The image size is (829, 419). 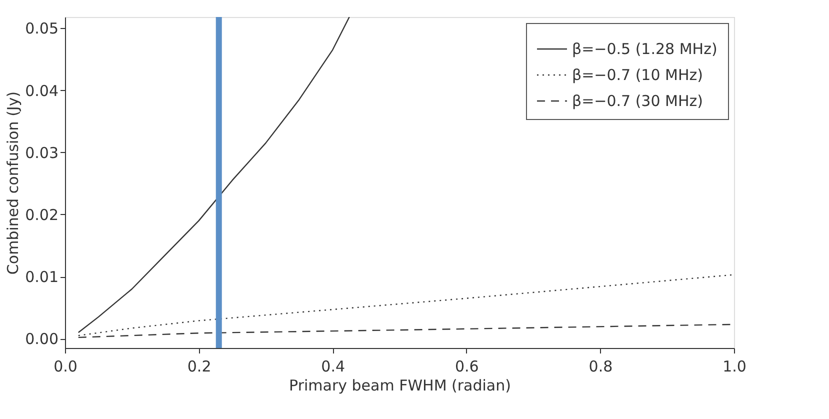 I want to click on legend-label: β=−0.7 (30 MHz), so click(x=637, y=101).